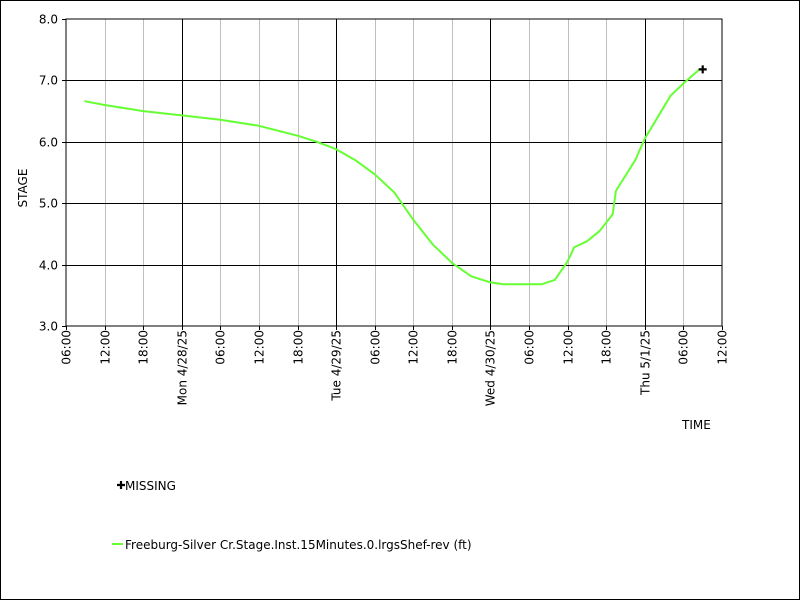  I want to click on legend-missing-label: MISSING, so click(150, 486).